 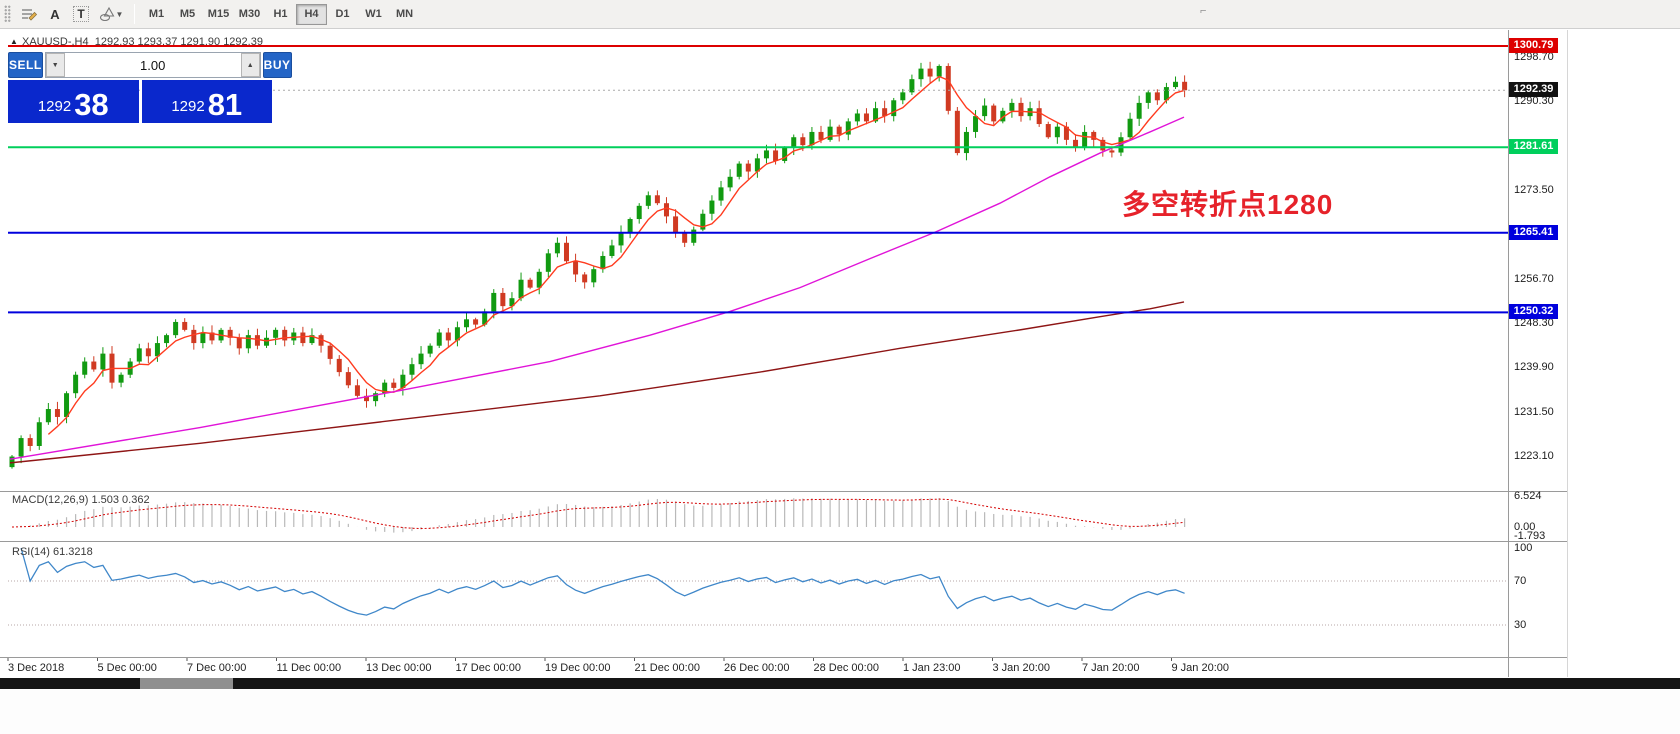 I want to click on text-tool-button: T, so click(x=81, y=14).